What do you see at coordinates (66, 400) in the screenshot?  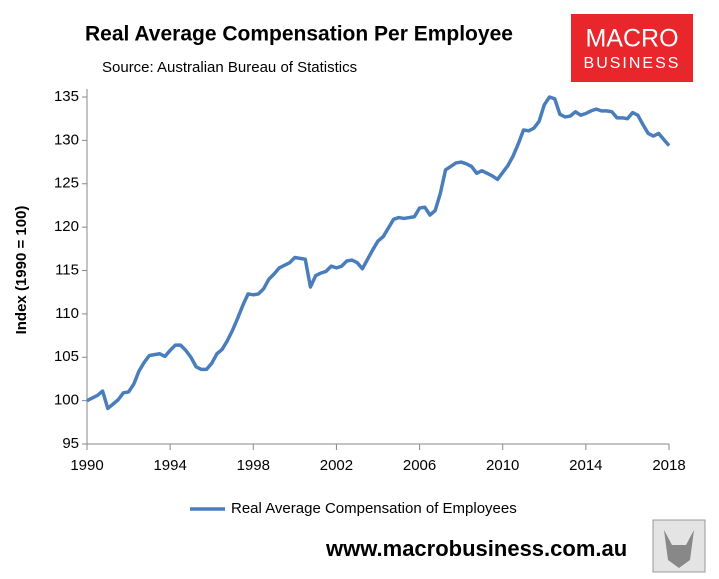 I see `y-tick-label: 100` at bounding box center [66, 400].